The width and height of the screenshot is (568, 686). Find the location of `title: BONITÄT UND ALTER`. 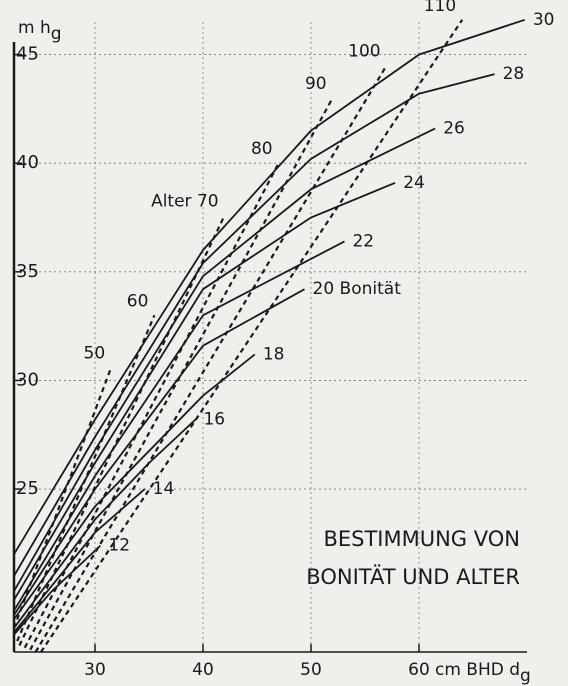

title: BONITÄT UND ALTER is located at coordinates (413, 576).